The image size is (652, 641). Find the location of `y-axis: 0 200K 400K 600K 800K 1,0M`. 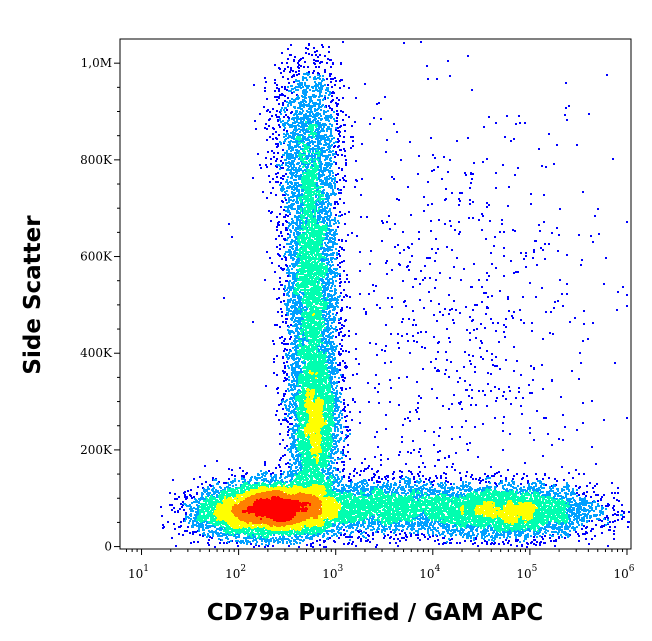

y-axis: 0 200K 400K 600K 800K 1,0M is located at coordinates (100, 296).